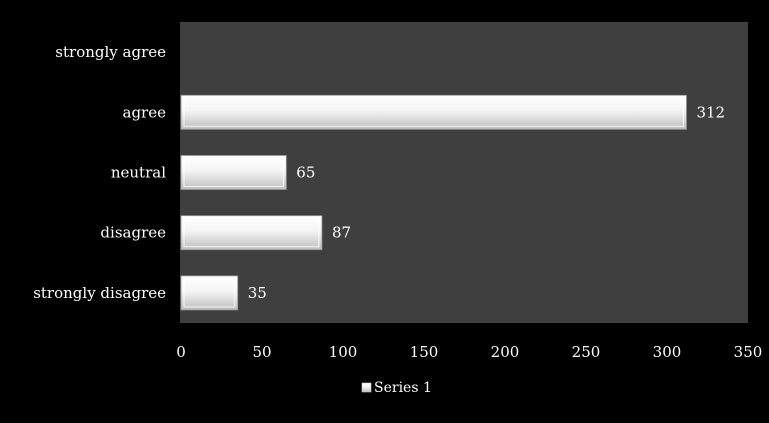 This screenshot has height=423, width=769. I want to click on category-label: strongly agree, so click(110, 52).